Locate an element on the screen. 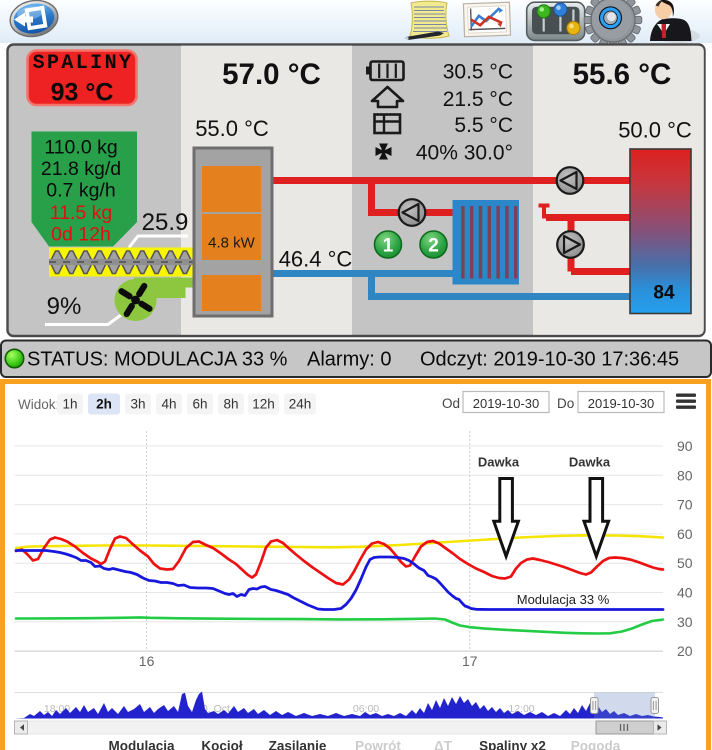 The height and width of the screenshot is (750, 712). svg-text: 84 is located at coordinates (664, 293).